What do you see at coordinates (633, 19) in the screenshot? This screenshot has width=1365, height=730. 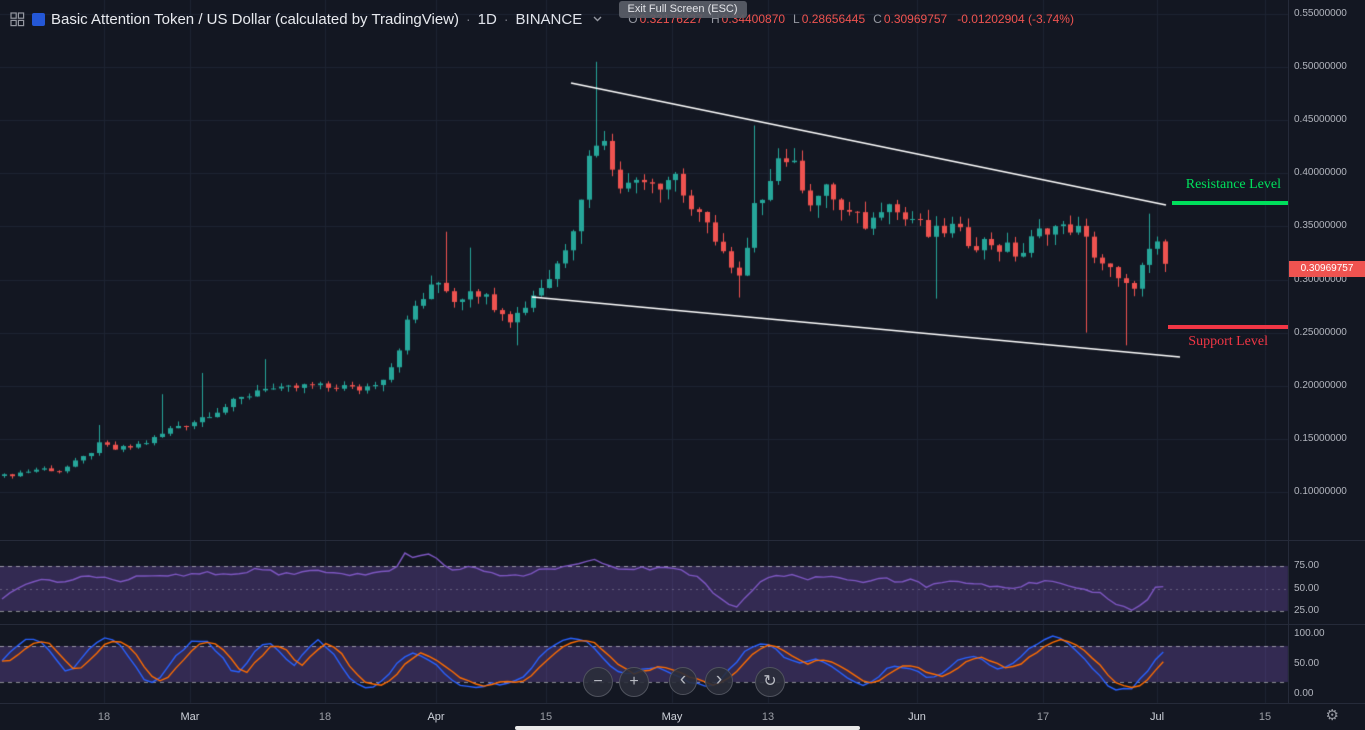 I see `open-label: O` at bounding box center [633, 19].